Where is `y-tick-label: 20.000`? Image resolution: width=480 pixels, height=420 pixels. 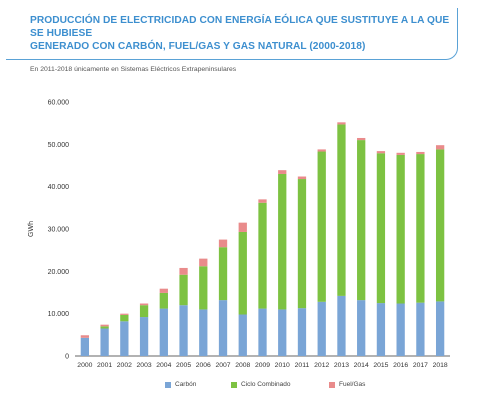 y-tick-label: 20.000 is located at coordinates (59, 272).